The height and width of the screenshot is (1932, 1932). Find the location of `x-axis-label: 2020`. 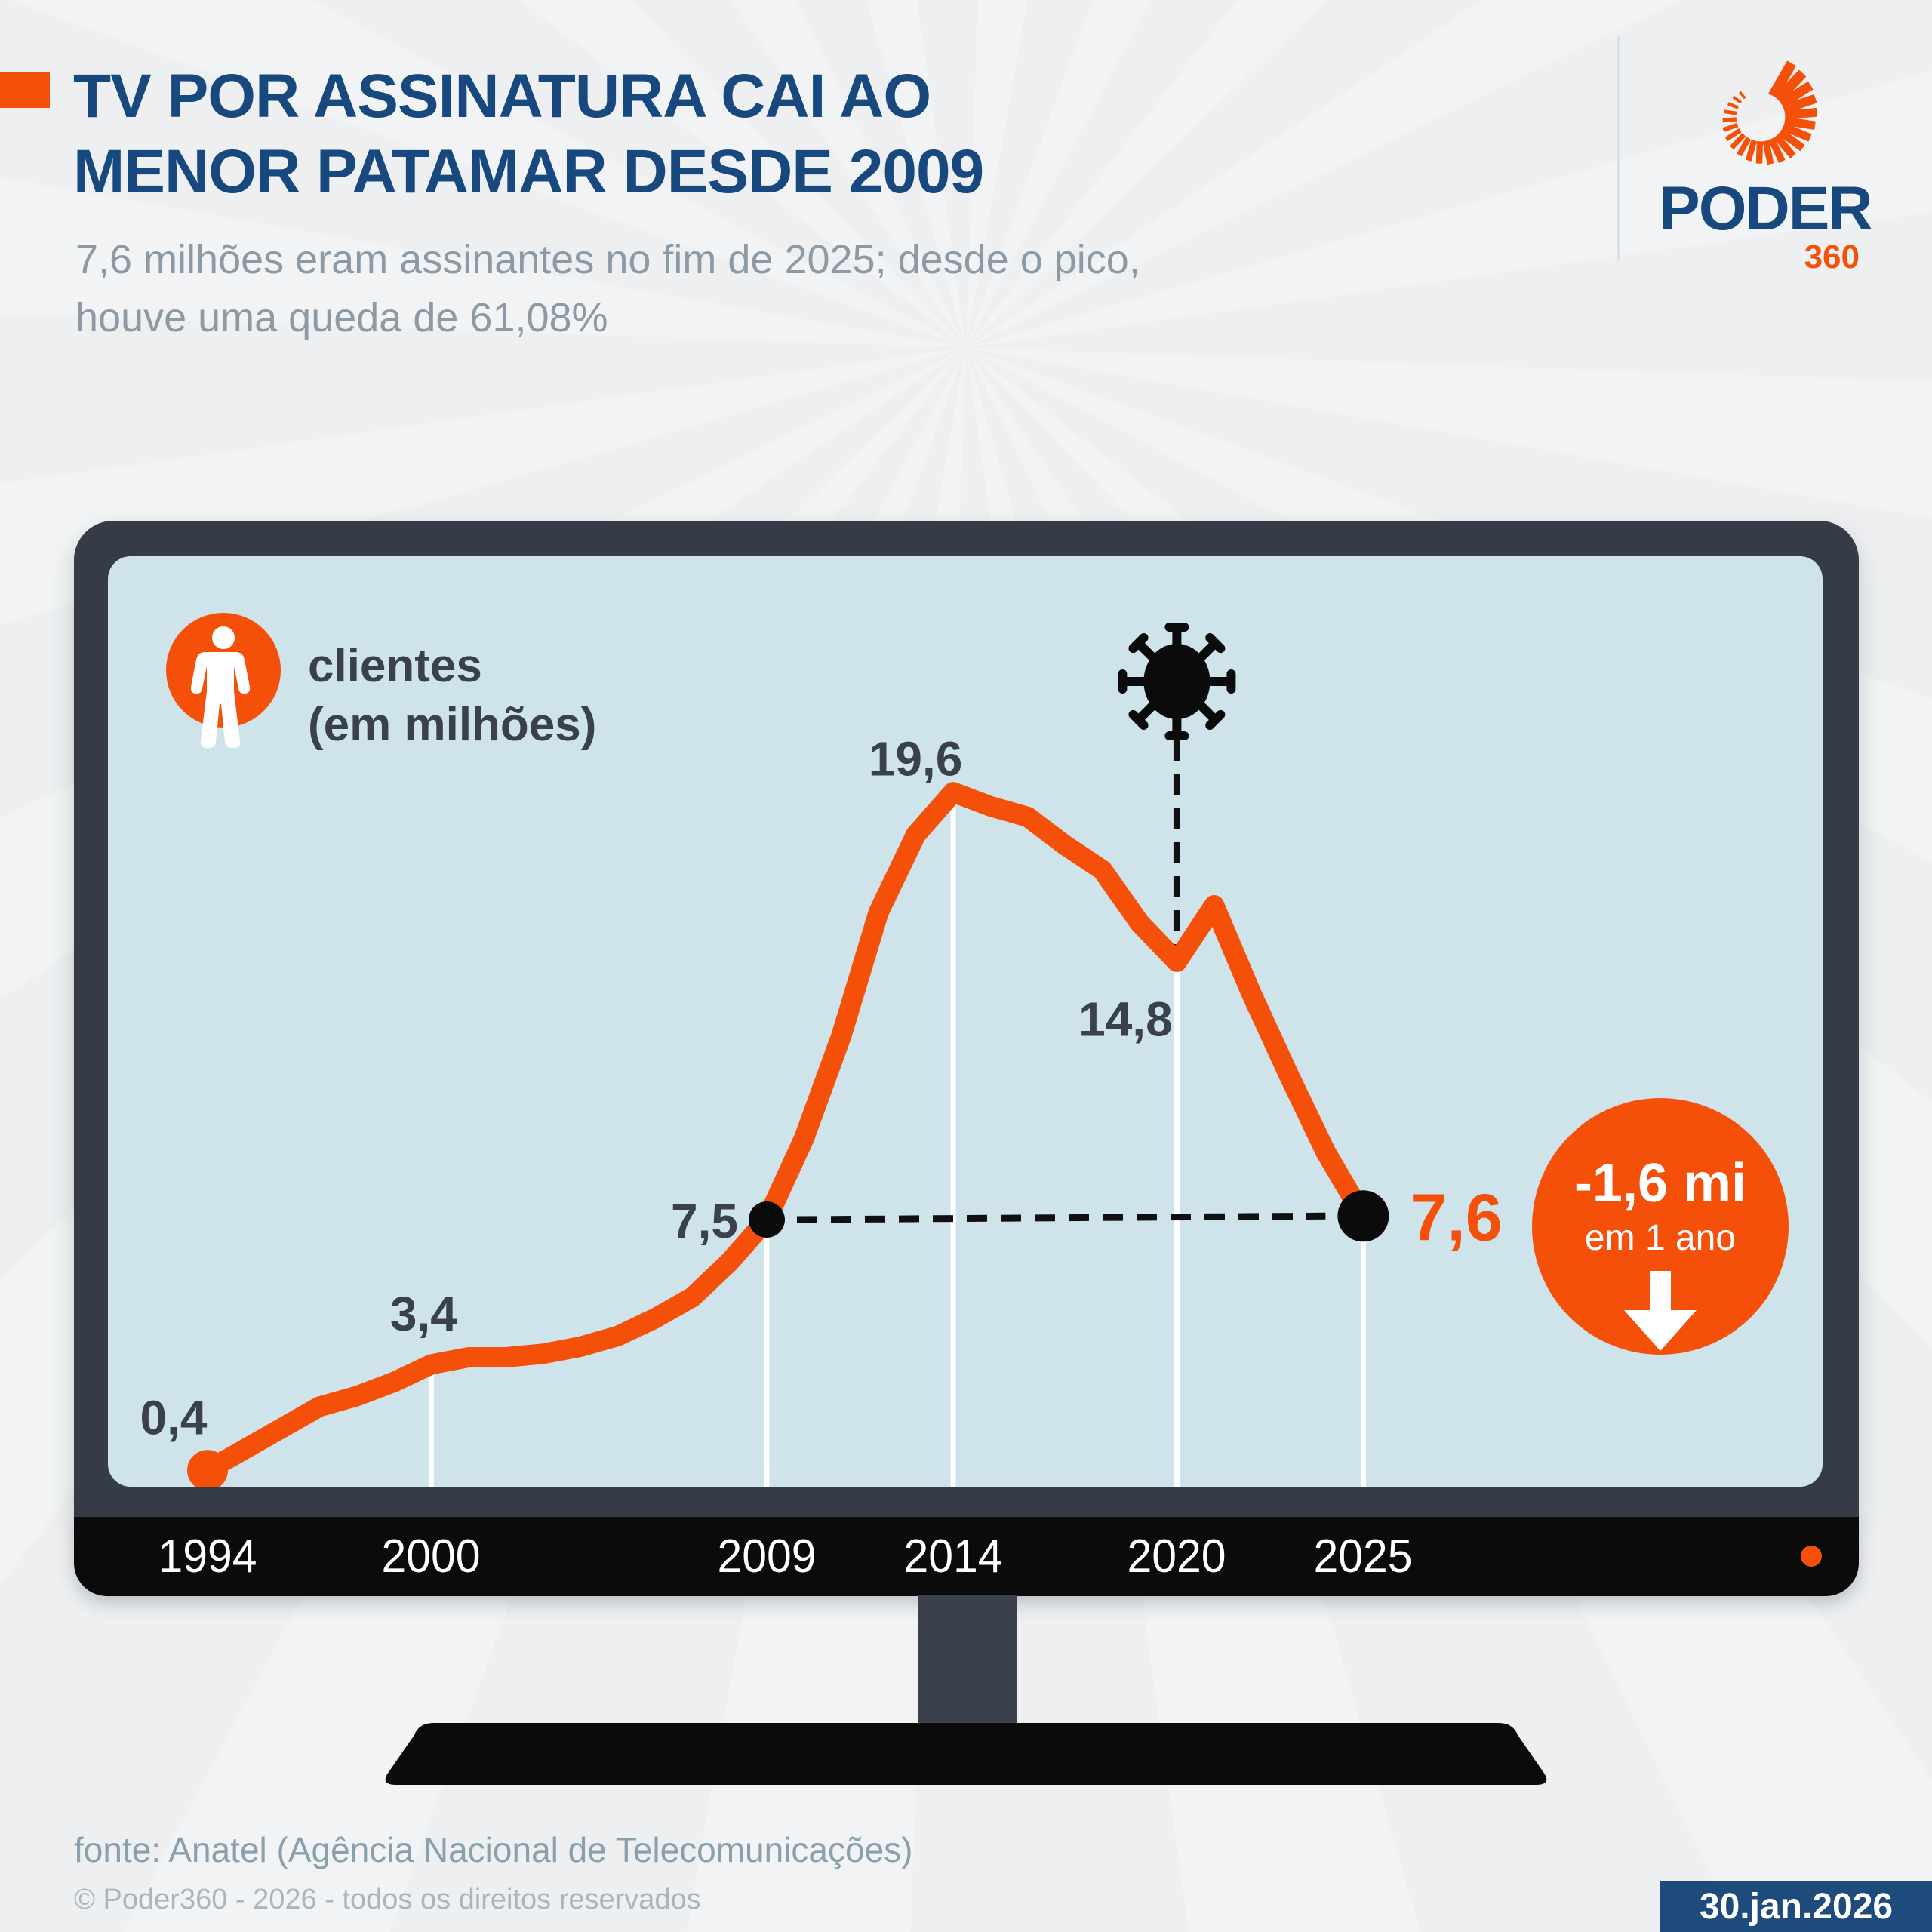

x-axis-label: 2020 is located at coordinates (1176, 1557).